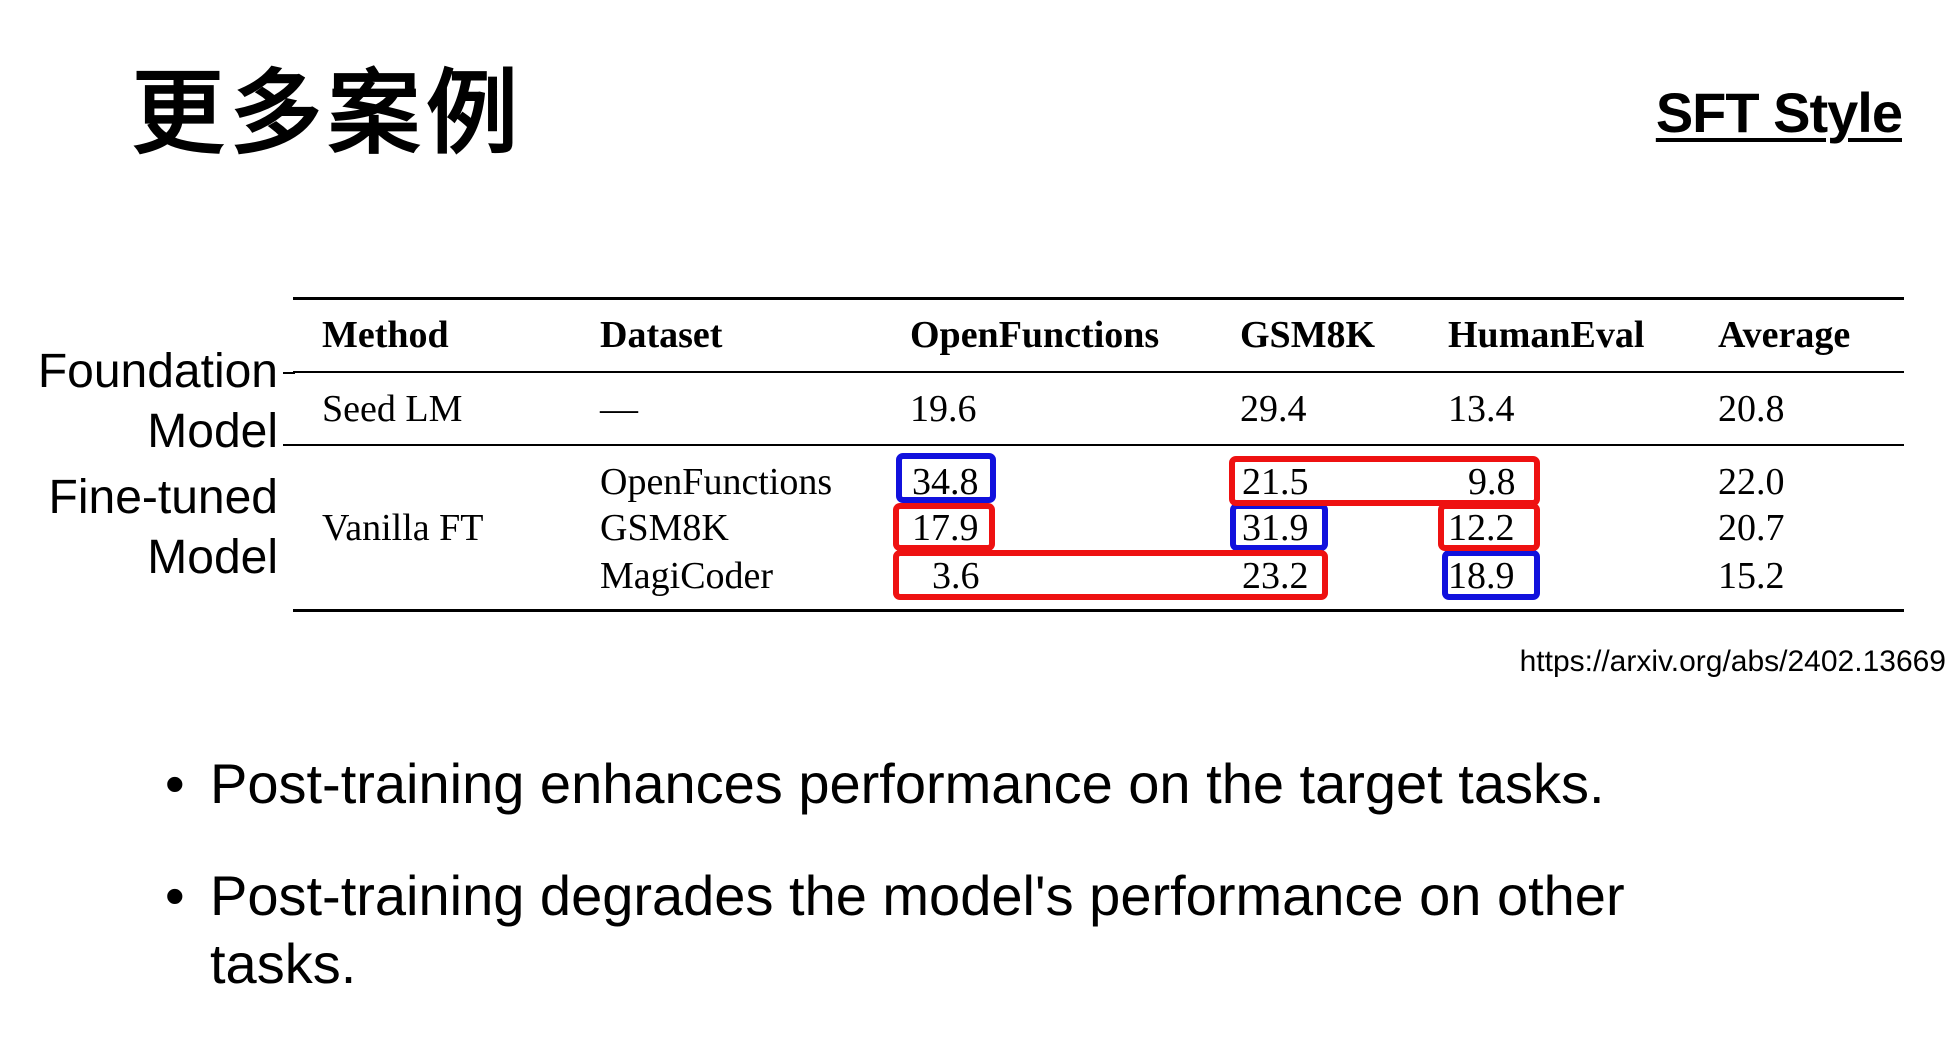 This screenshot has width=1948, height=1042. I want to click on seed-openfunctions: 19.6, so click(943, 409).